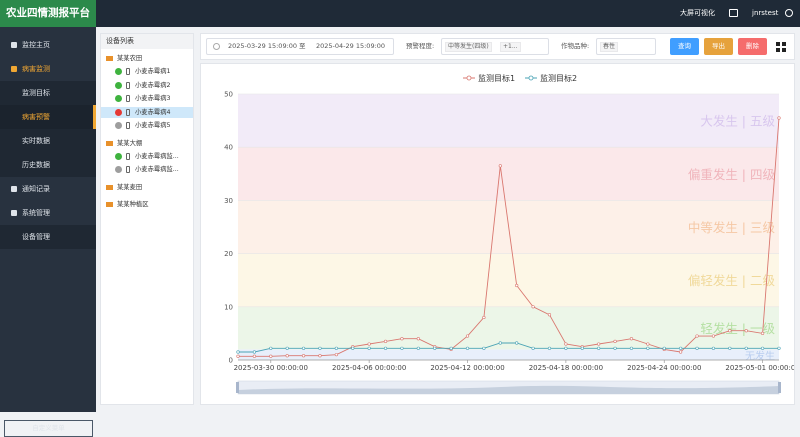  What do you see at coordinates (759, 368) in the screenshot?
I see `x-tick-label: 2025-05-01 00:00:00` at bounding box center [759, 368].